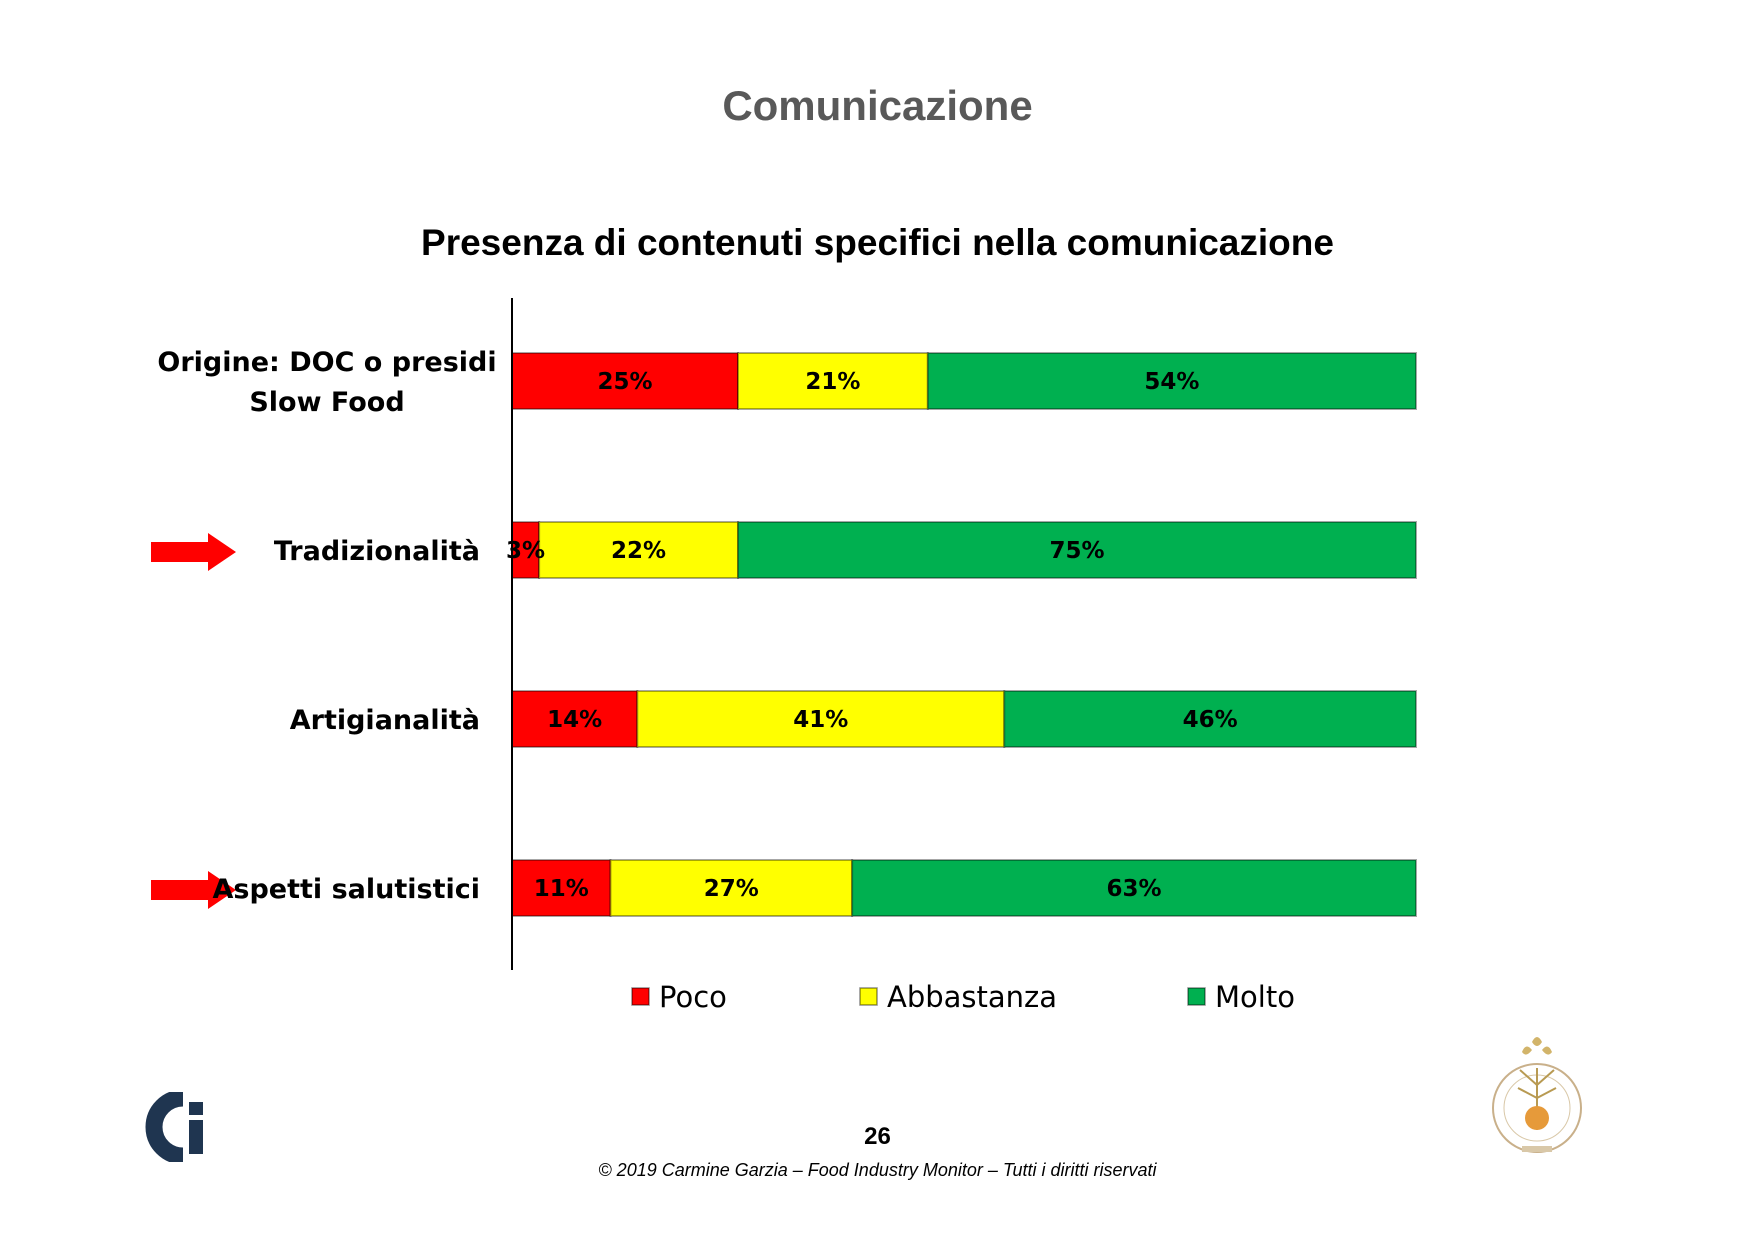 The height and width of the screenshot is (1241, 1755). What do you see at coordinates (877, 105) in the screenshot?
I see `slide-title: Comunicazione` at bounding box center [877, 105].